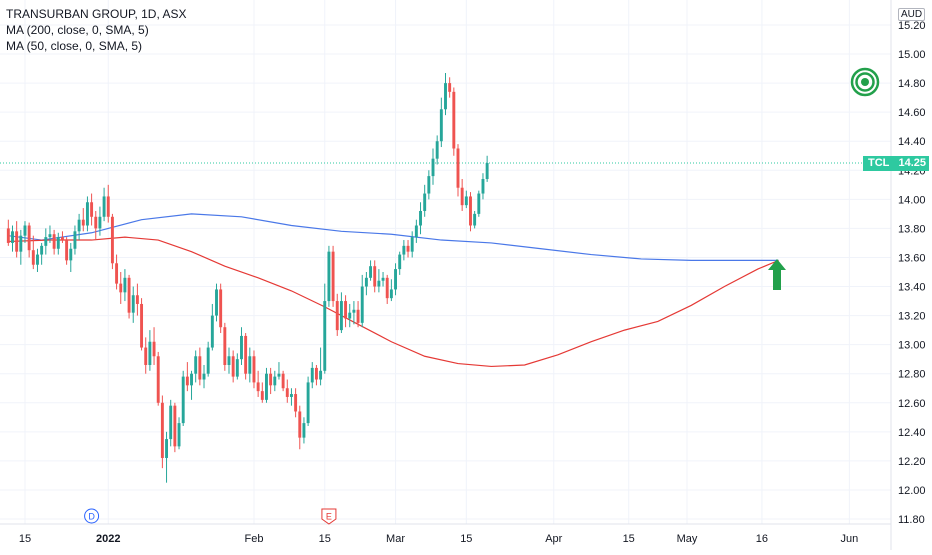  I want to click on y-tick-label: 12.60, so click(912, 404).